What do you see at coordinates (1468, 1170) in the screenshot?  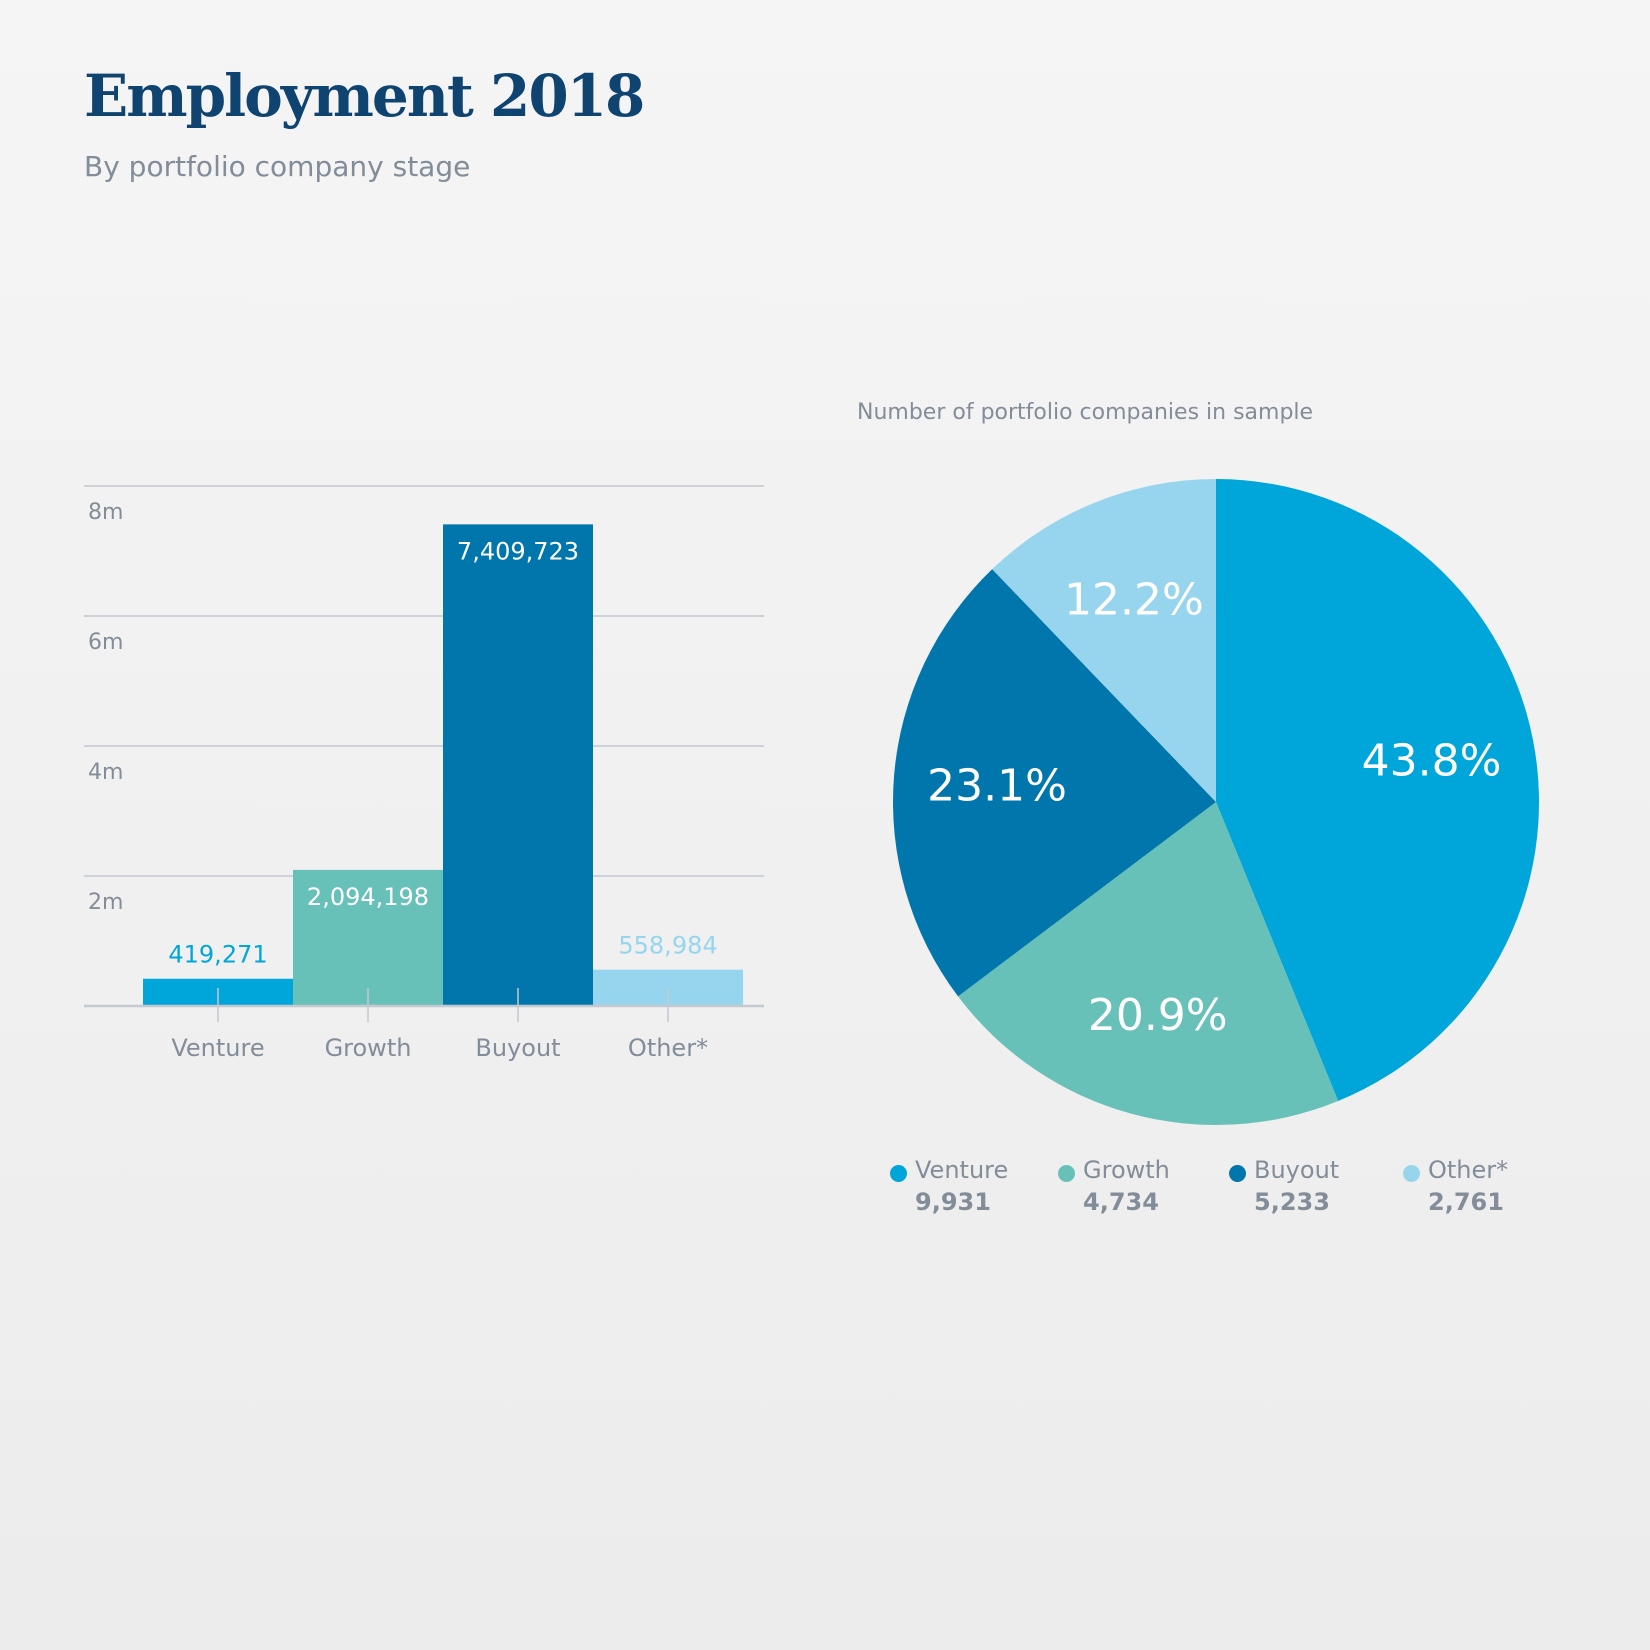 I see `legend-label-other: Other*` at bounding box center [1468, 1170].